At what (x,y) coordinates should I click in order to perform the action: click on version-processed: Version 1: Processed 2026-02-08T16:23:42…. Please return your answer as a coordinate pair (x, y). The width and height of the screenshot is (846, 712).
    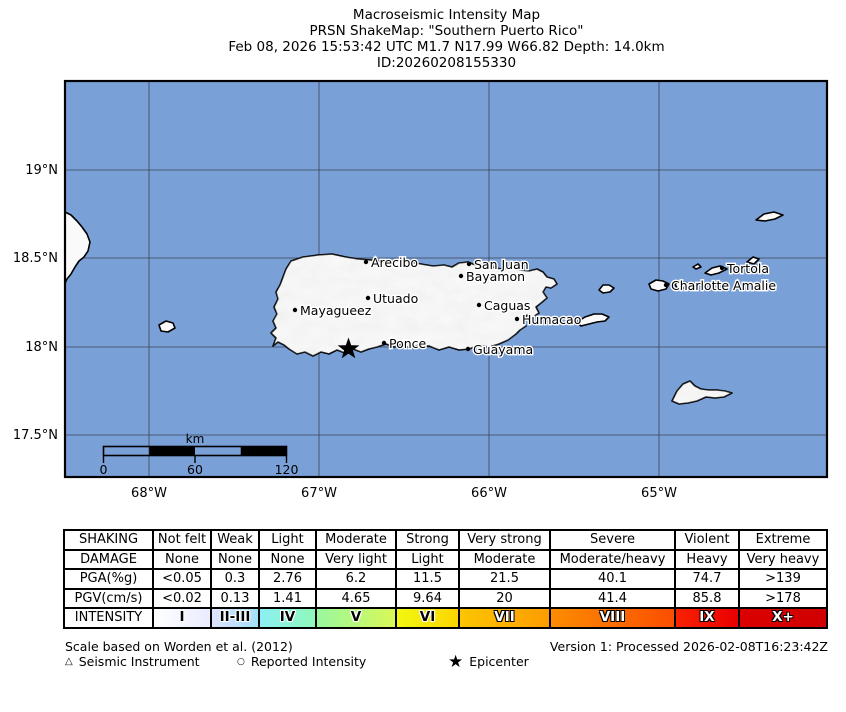
    Looking at the image, I should click on (688, 646).